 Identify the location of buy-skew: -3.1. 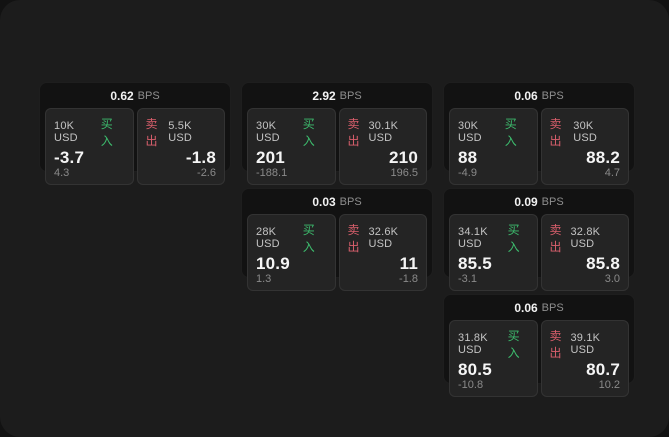
(467, 279).